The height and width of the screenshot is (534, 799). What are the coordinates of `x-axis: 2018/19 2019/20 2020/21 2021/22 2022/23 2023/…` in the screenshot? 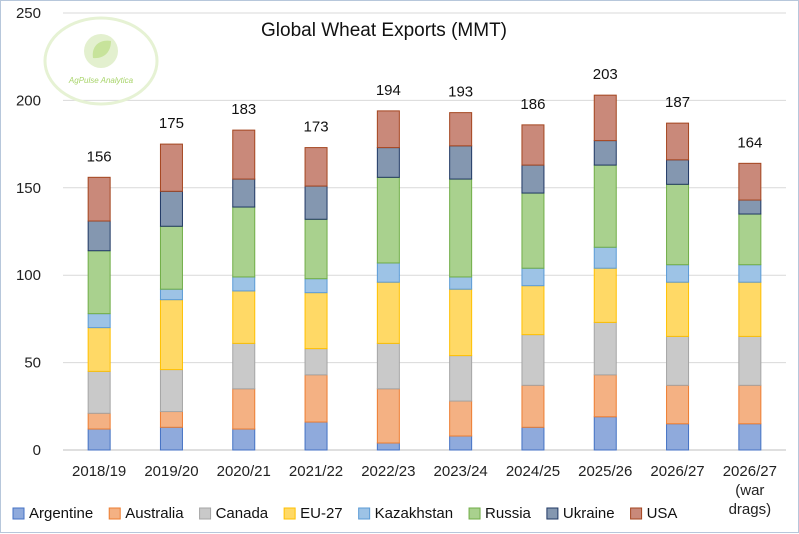 It's located at (424, 490).